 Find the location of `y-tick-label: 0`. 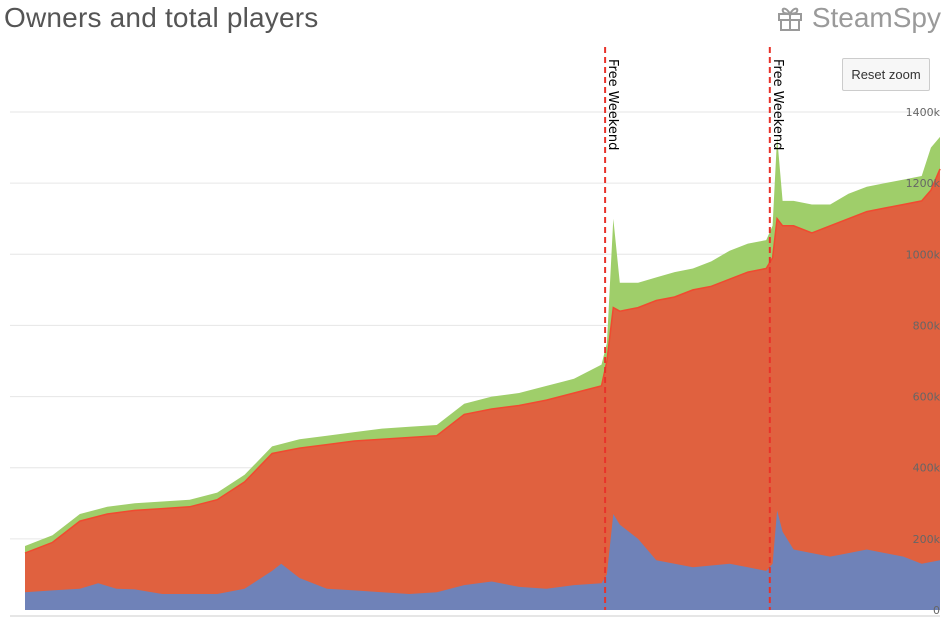

y-tick-label: 0 is located at coordinates (936, 610).